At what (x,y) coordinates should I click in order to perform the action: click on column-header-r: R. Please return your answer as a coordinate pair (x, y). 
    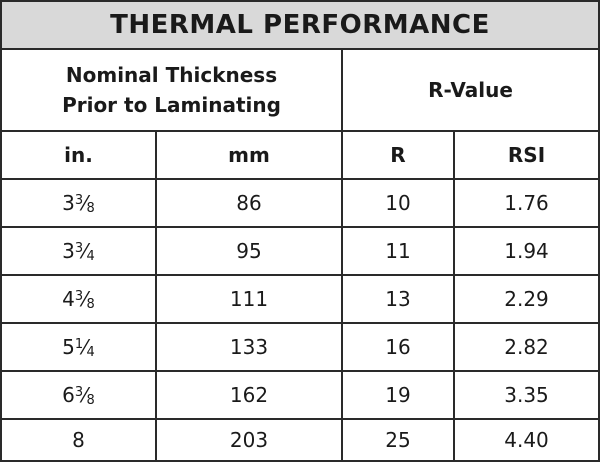
    Looking at the image, I should click on (398, 155).